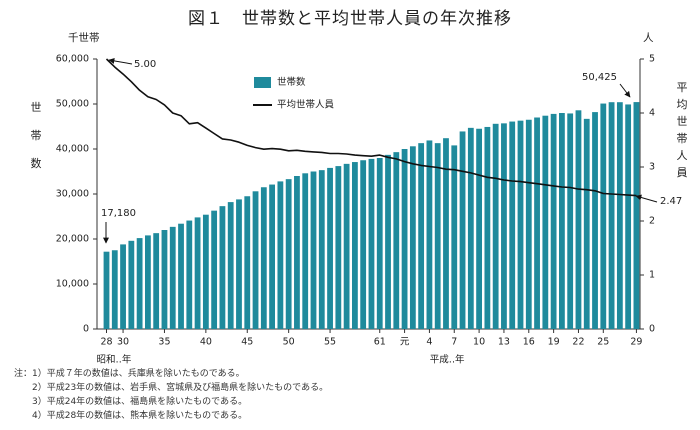 Image resolution: width=700 pixels, height=430 pixels. I want to click on left-tick-label: 20,000, so click(72, 239).